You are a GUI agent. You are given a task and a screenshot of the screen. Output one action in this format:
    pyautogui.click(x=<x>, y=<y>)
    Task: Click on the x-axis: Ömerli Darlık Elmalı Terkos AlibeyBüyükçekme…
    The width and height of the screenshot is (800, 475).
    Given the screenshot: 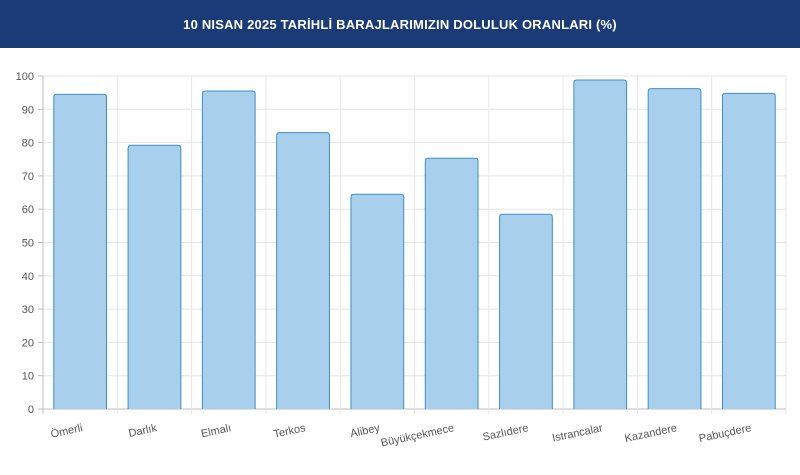 What is the action you would take?
    pyautogui.click(x=401, y=435)
    